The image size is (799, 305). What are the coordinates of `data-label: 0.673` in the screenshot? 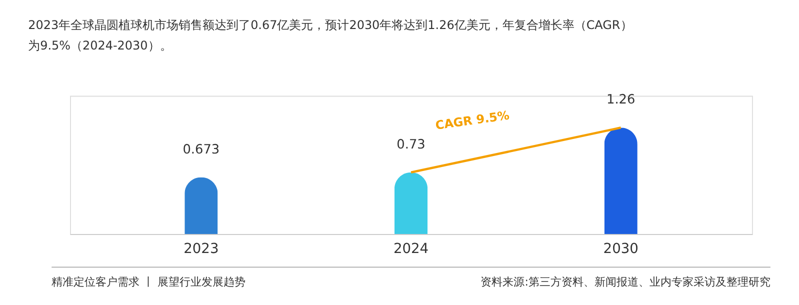 It's located at (201, 150).